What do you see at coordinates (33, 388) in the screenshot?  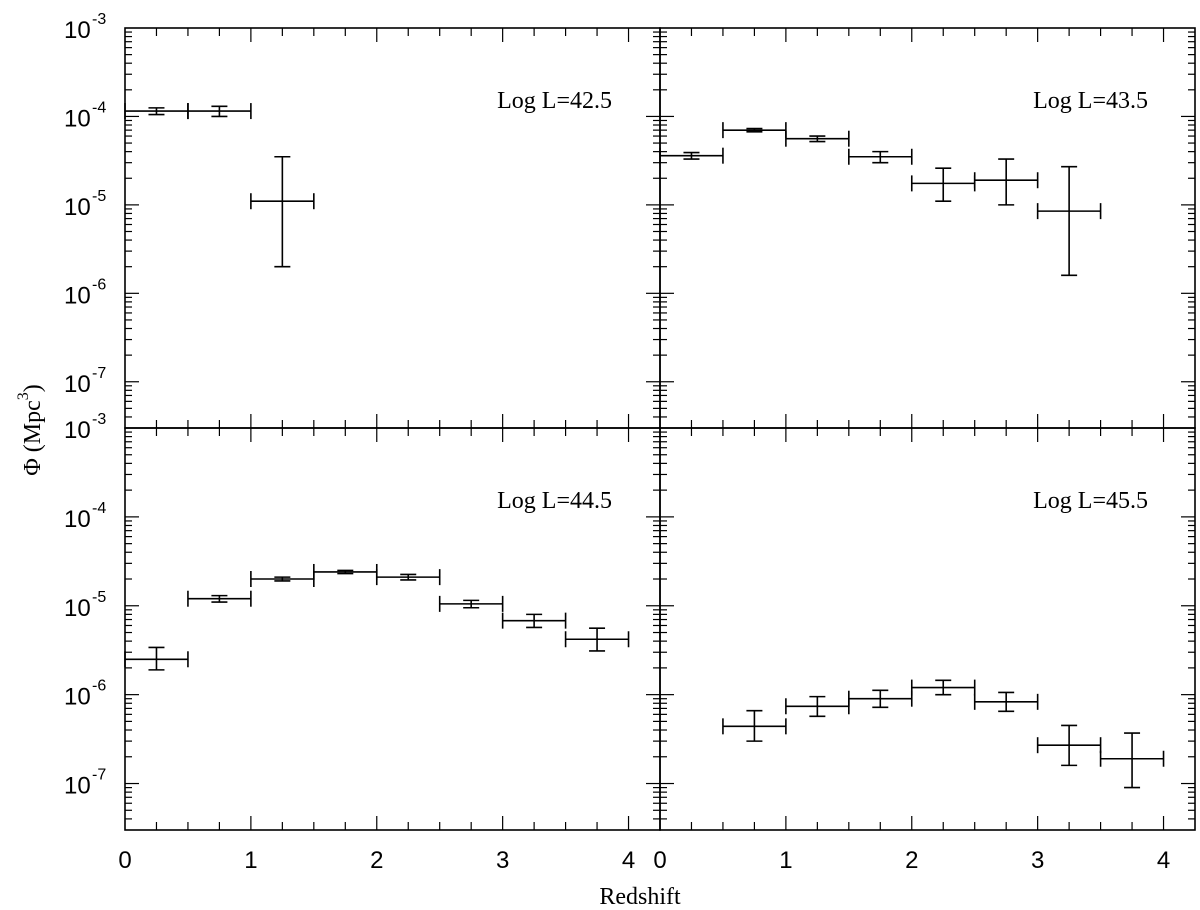 I see `y-axis-title-close: )` at bounding box center [33, 388].